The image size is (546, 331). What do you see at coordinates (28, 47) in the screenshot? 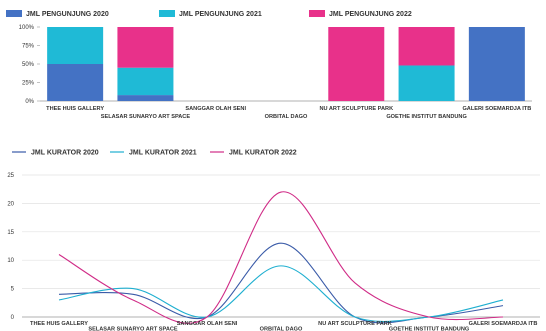
I see `y-tick-label: 75%` at bounding box center [28, 47].